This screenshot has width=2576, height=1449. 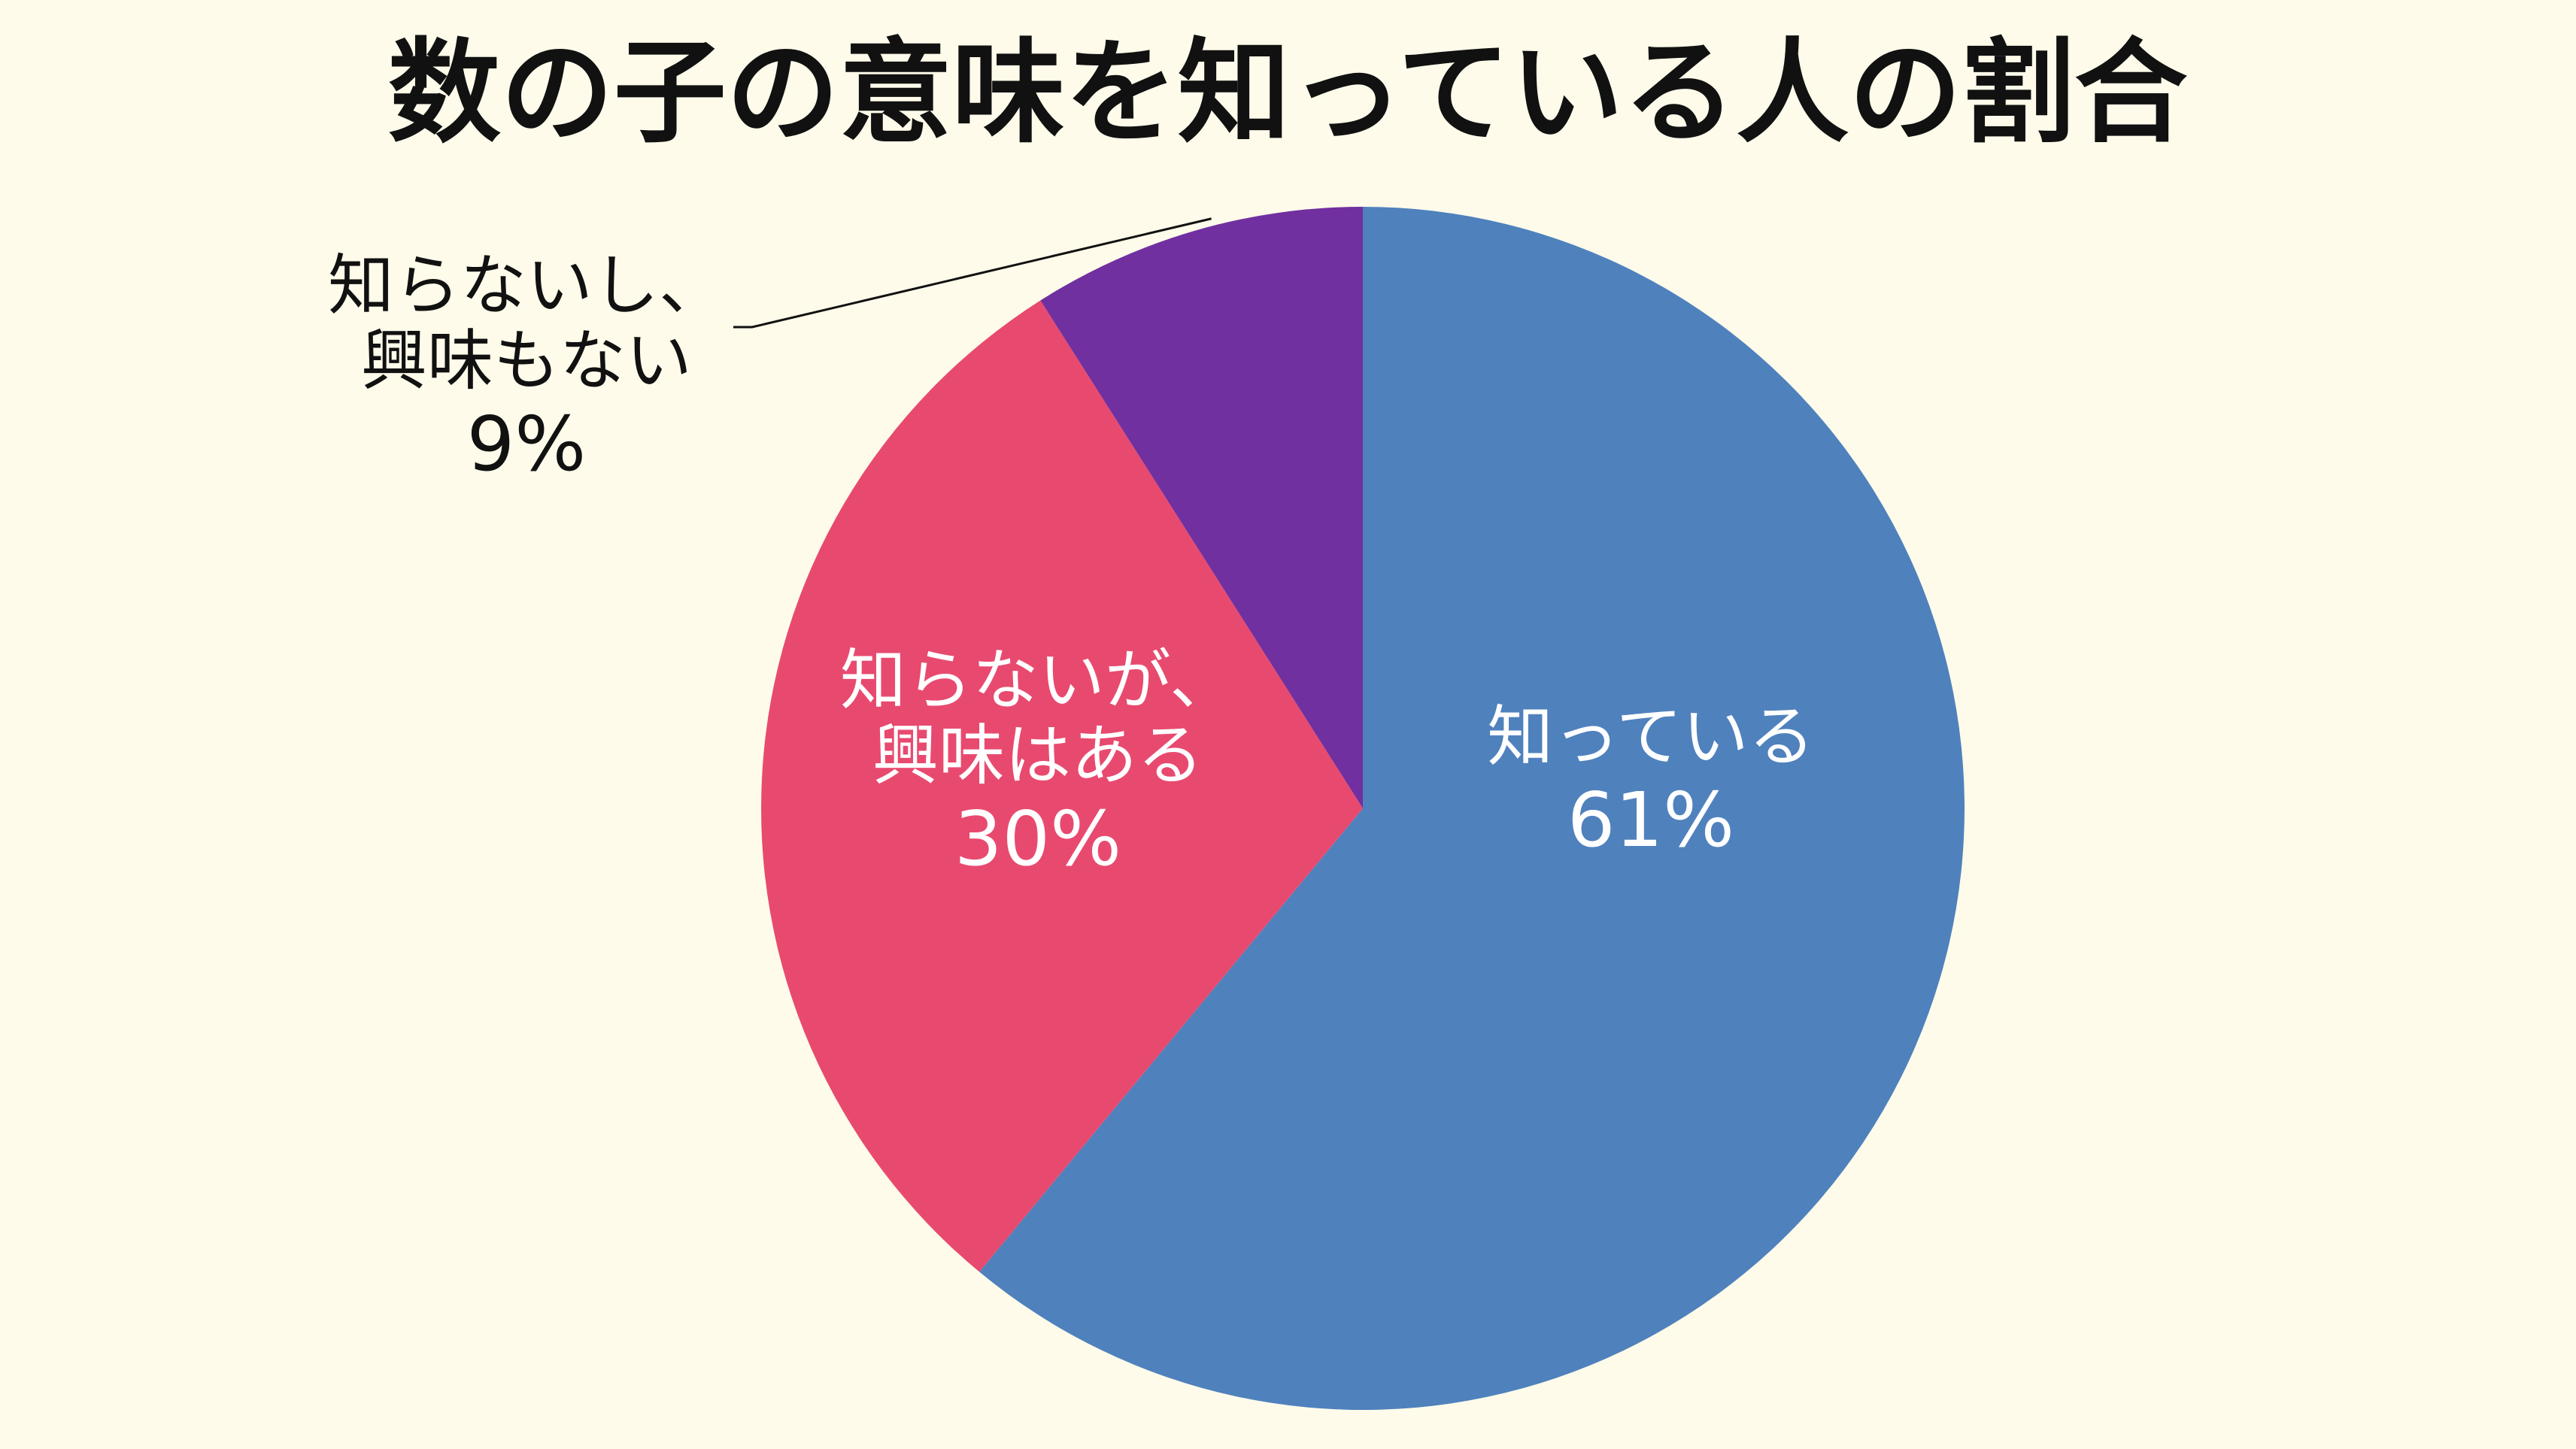 I want to click on slice-label-2-line-1: 知らないが、, so click(x=1038, y=680).